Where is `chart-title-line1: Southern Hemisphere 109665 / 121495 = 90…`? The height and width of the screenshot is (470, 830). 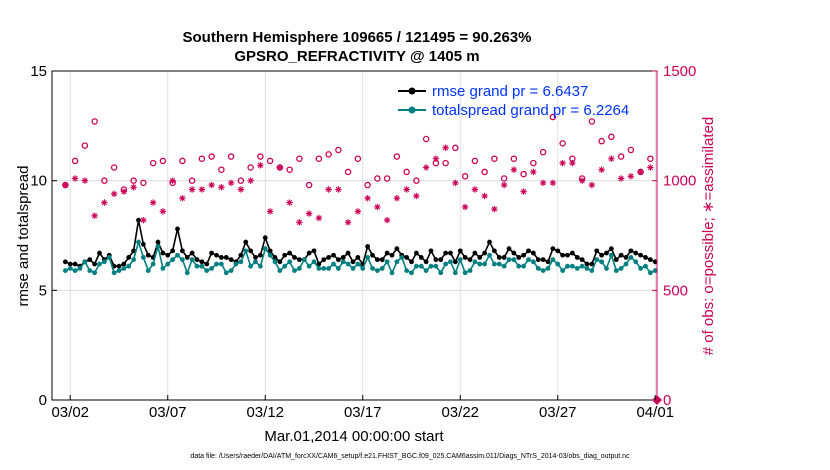 chart-title-line1: Southern Hemisphere 109665 / 121495 = 90… is located at coordinates (357, 37).